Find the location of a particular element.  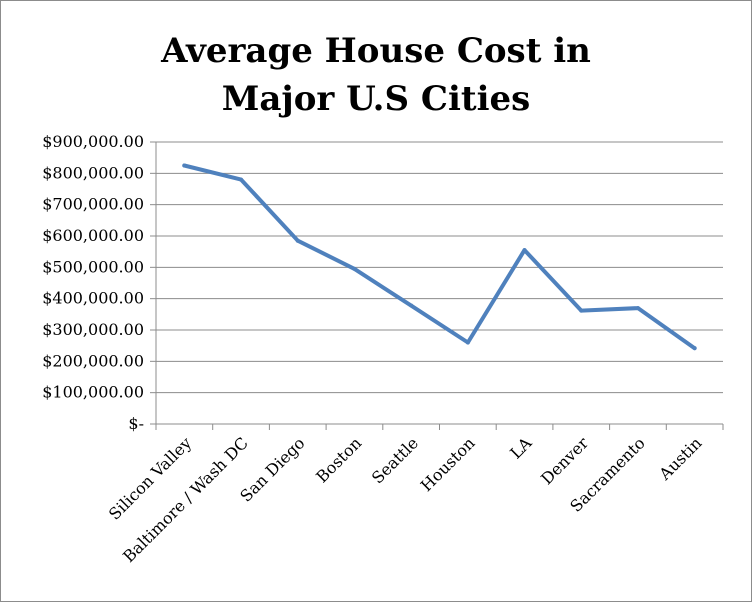

chart-title-line-2: Major U.S Cities is located at coordinates (376, 99).